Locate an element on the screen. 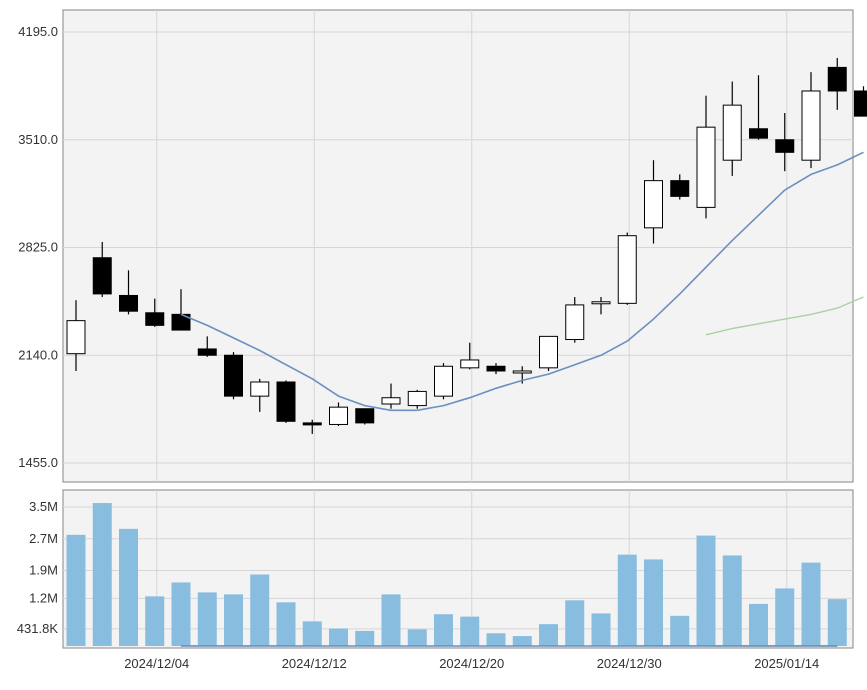 Image resolution: width=867 pixels, height=690 pixels. price-y-axis: 4195.0 3510.0 2825.0 2140.0 1455.0 is located at coordinates (38, 247).